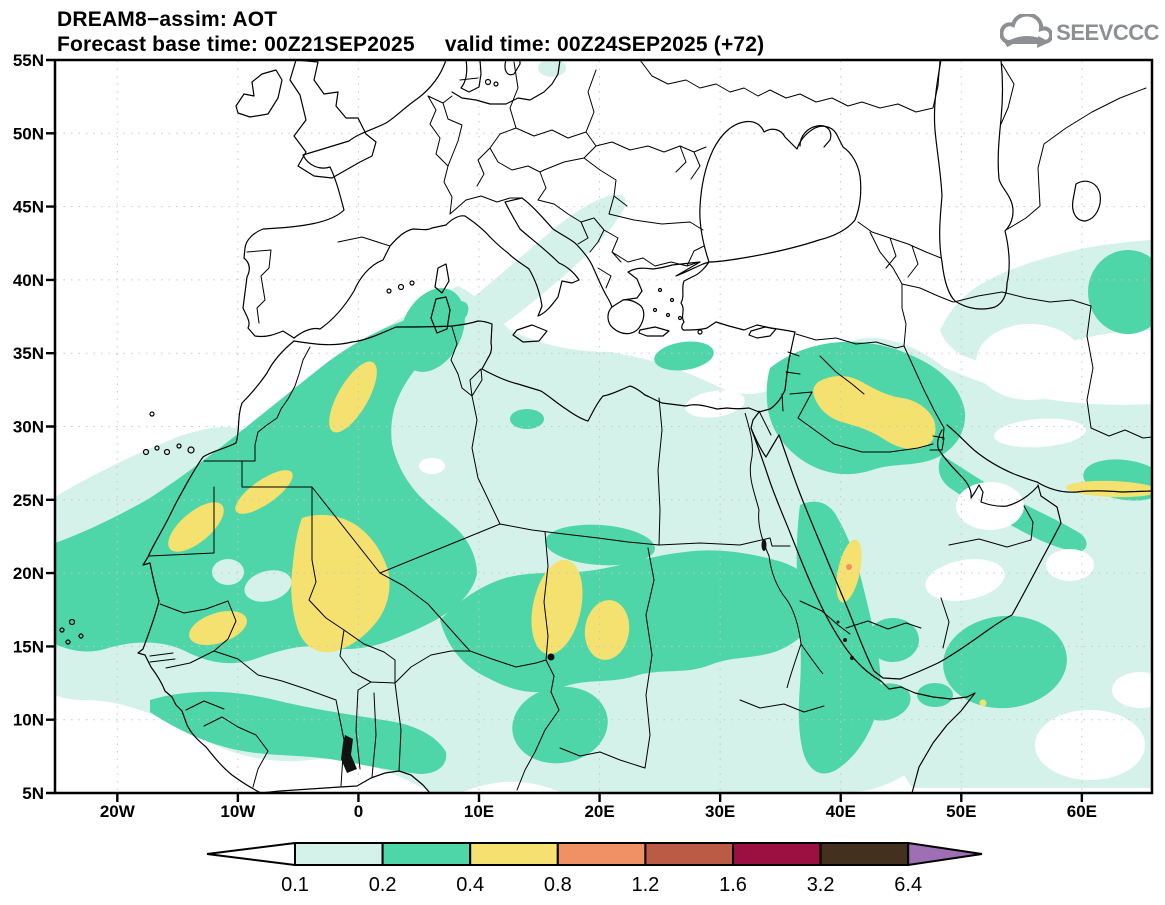 Image resolution: width=1165 pixels, height=905 pixels. Describe the element at coordinates (821, 885) in the screenshot. I see `colorbar-label: 3.2` at that location.